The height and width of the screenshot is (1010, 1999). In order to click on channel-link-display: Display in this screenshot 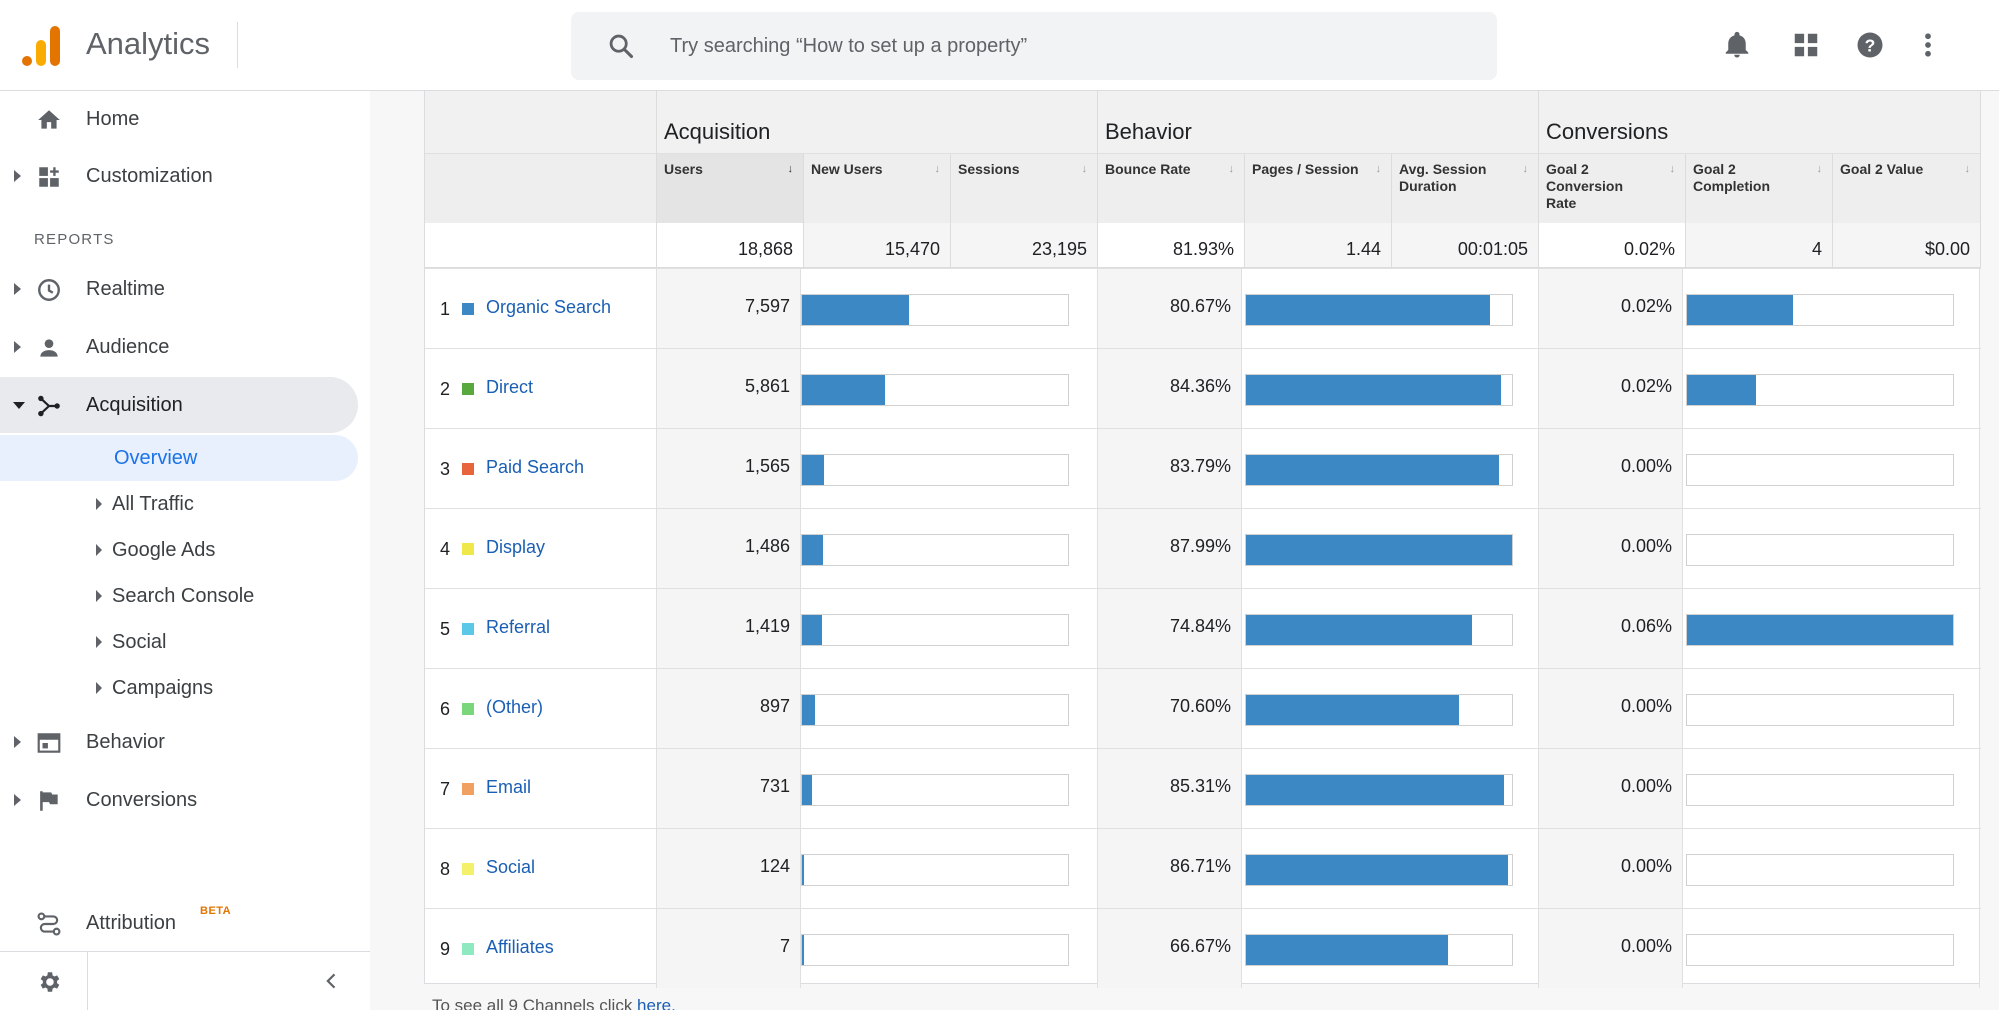, I will do `click(516, 547)`.